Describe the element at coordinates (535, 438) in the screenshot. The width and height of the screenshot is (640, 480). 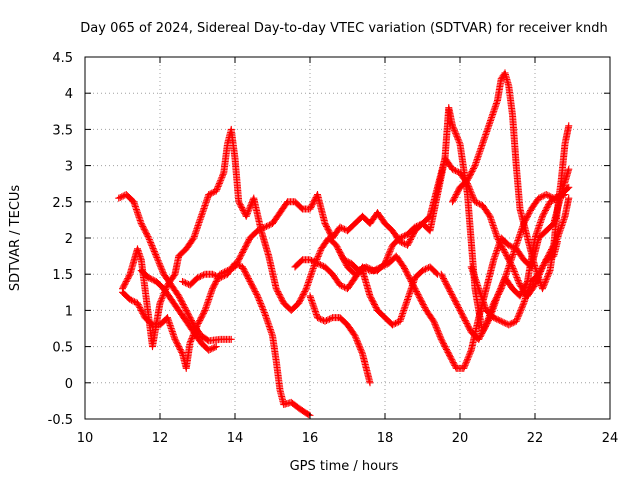
I see `x-tick-label: 22` at that location.